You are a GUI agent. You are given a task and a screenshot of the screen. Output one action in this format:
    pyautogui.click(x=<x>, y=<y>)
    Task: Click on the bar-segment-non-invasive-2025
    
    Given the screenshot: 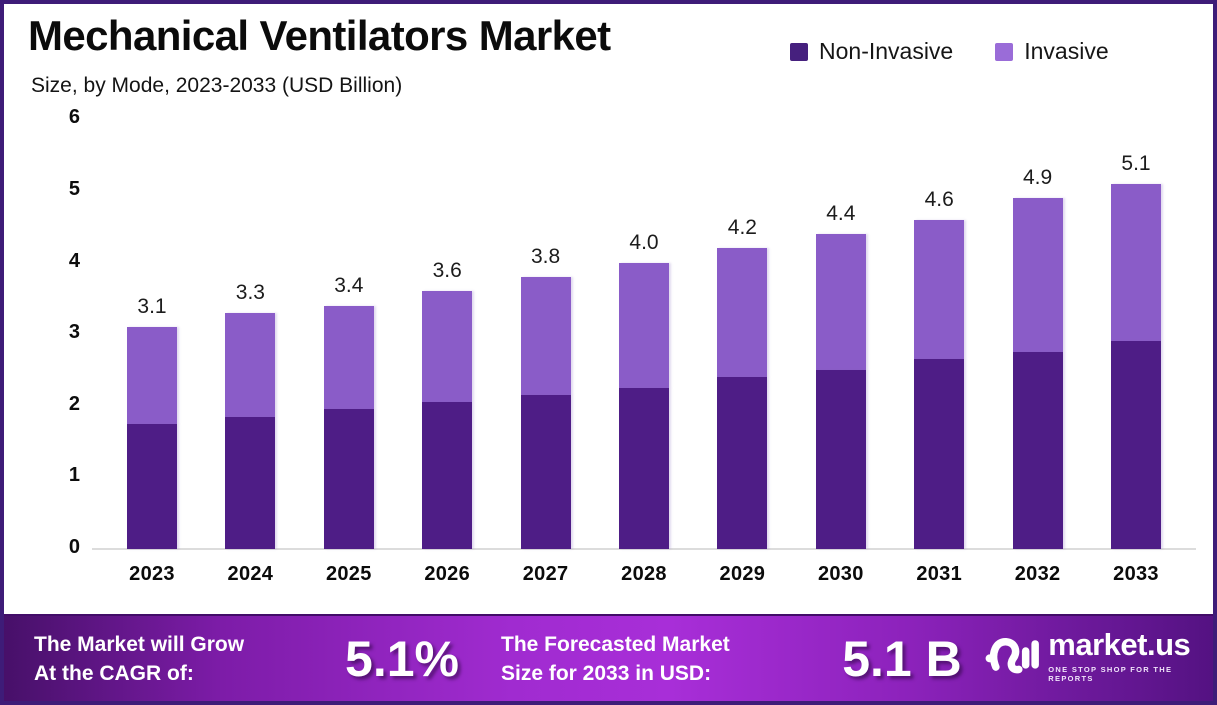 What is the action you would take?
    pyautogui.click(x=348, y=479)
    